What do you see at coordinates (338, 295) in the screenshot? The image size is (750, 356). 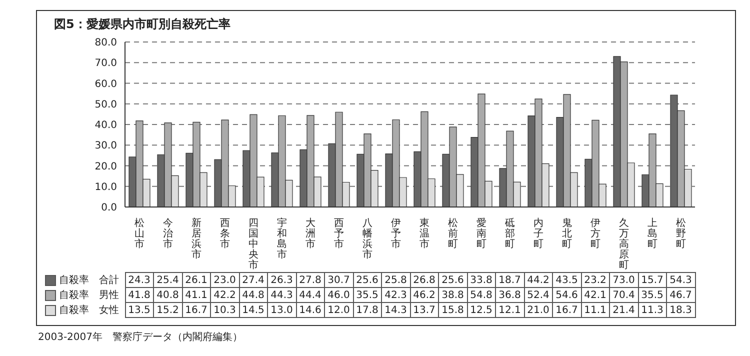 I see `data-label: 46.0` at bounding box center [338, 295].